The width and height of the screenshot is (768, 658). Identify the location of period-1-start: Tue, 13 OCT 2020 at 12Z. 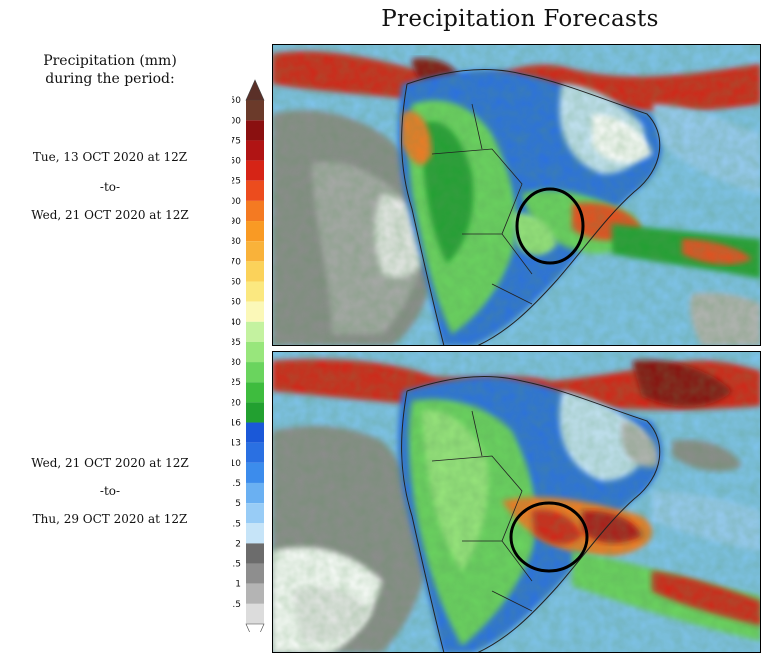
(110, 157).